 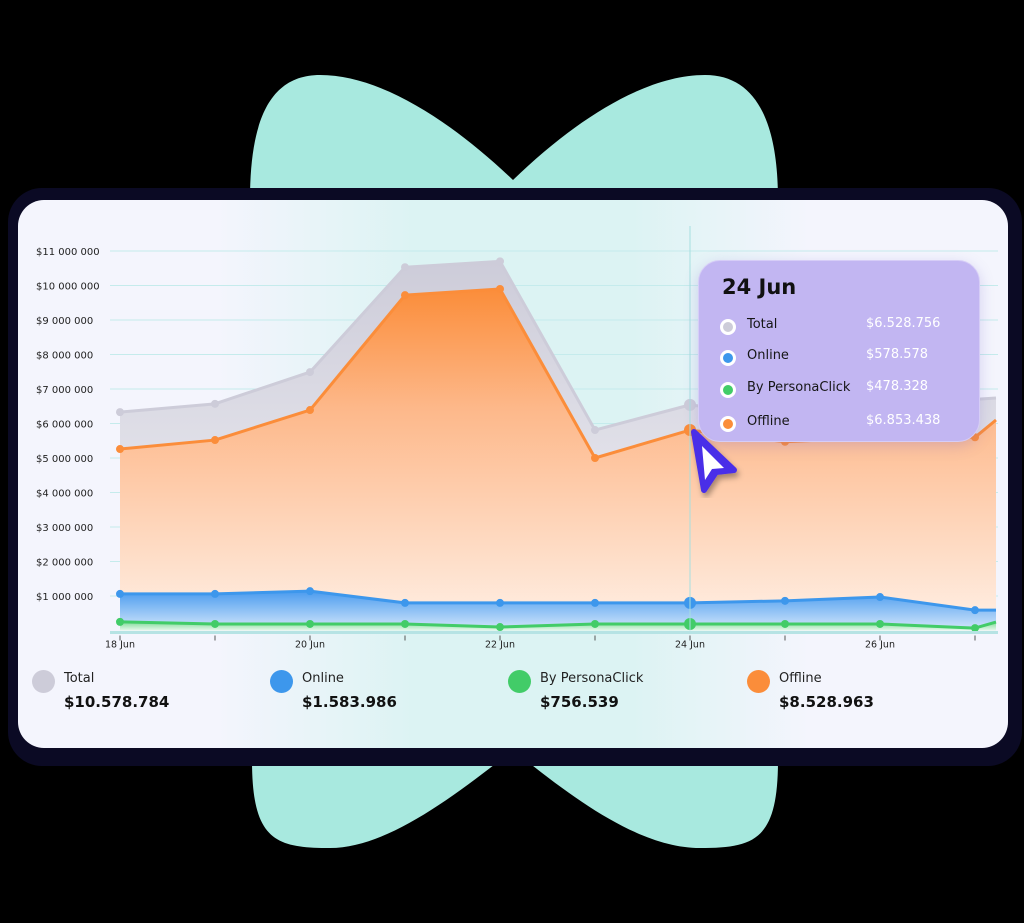 I want to click on legend-value: $1.583.986, so click(x=349, y=702).